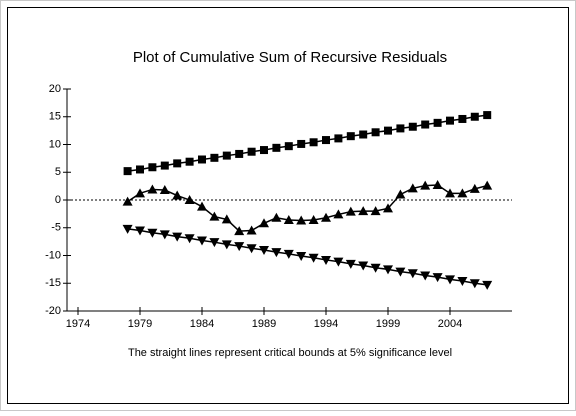 Image resolution: width=576 pixels, height=416 pixels. What do you see at coordinates (53, 255) in the screenshot?
I see `y-tick-label: -10` at bounding box center [53, 255].